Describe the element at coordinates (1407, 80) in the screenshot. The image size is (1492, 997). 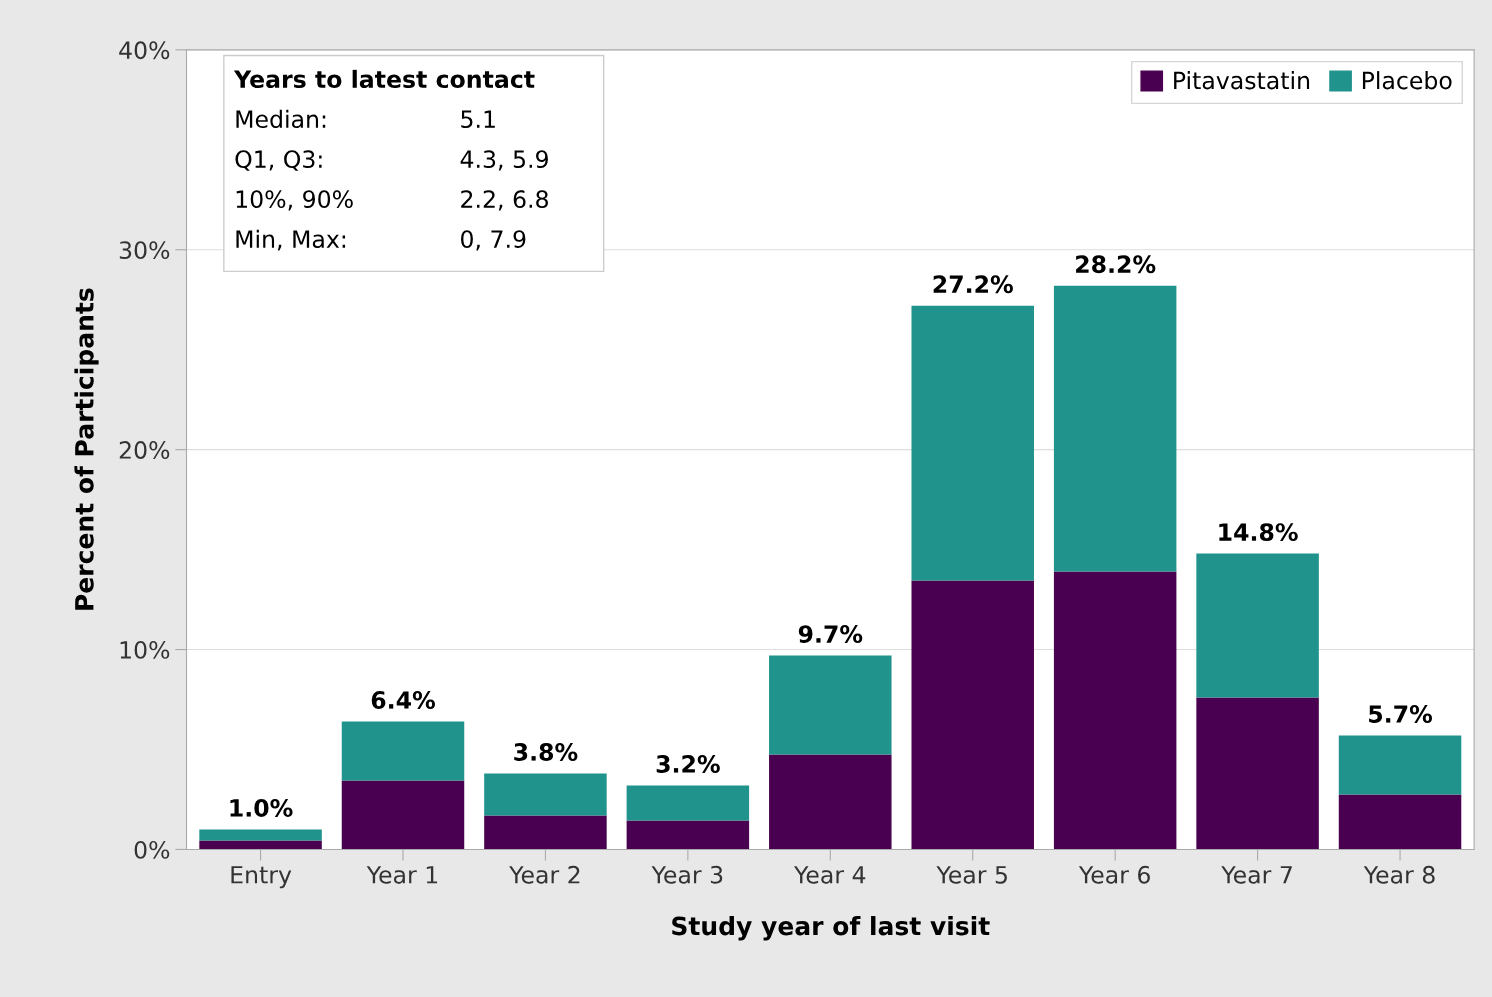
I see `legend-label: Placebo` at that location.